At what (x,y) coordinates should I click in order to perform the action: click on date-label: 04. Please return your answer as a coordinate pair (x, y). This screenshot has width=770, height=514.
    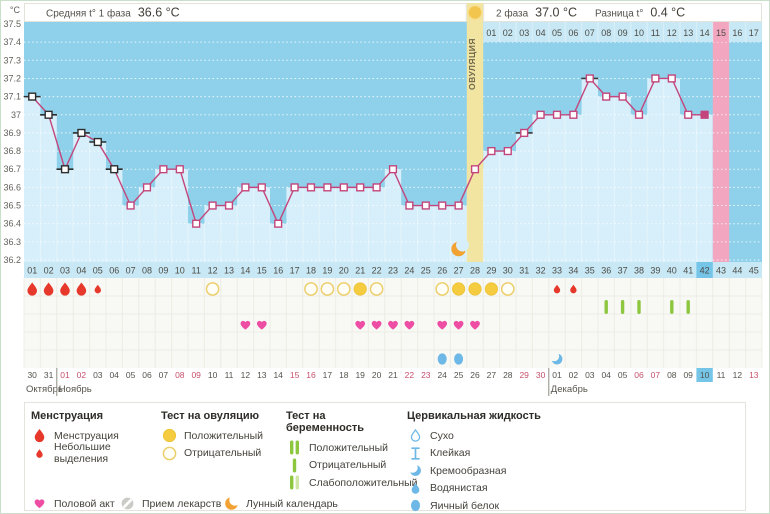
    Looking at the image, I should click on (606, 375).